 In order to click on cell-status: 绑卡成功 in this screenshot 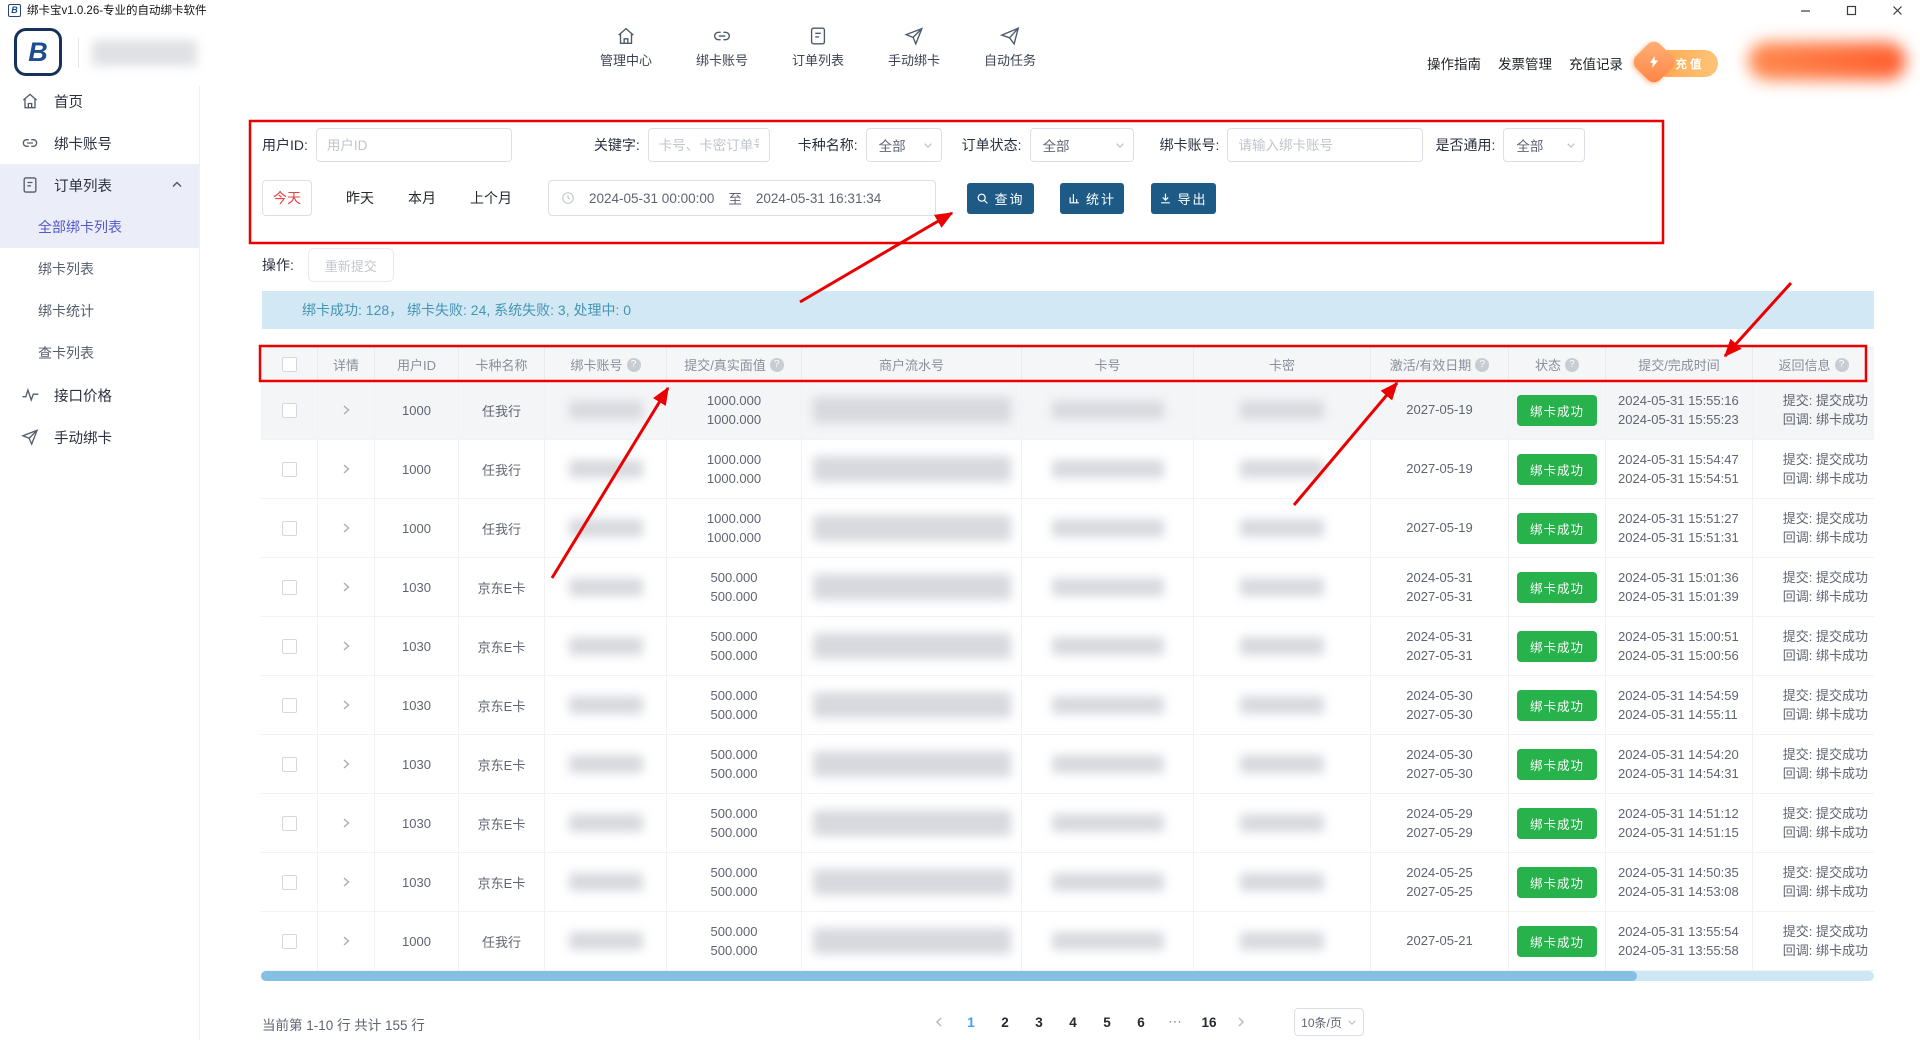, I will do `click(1557, 587)`.